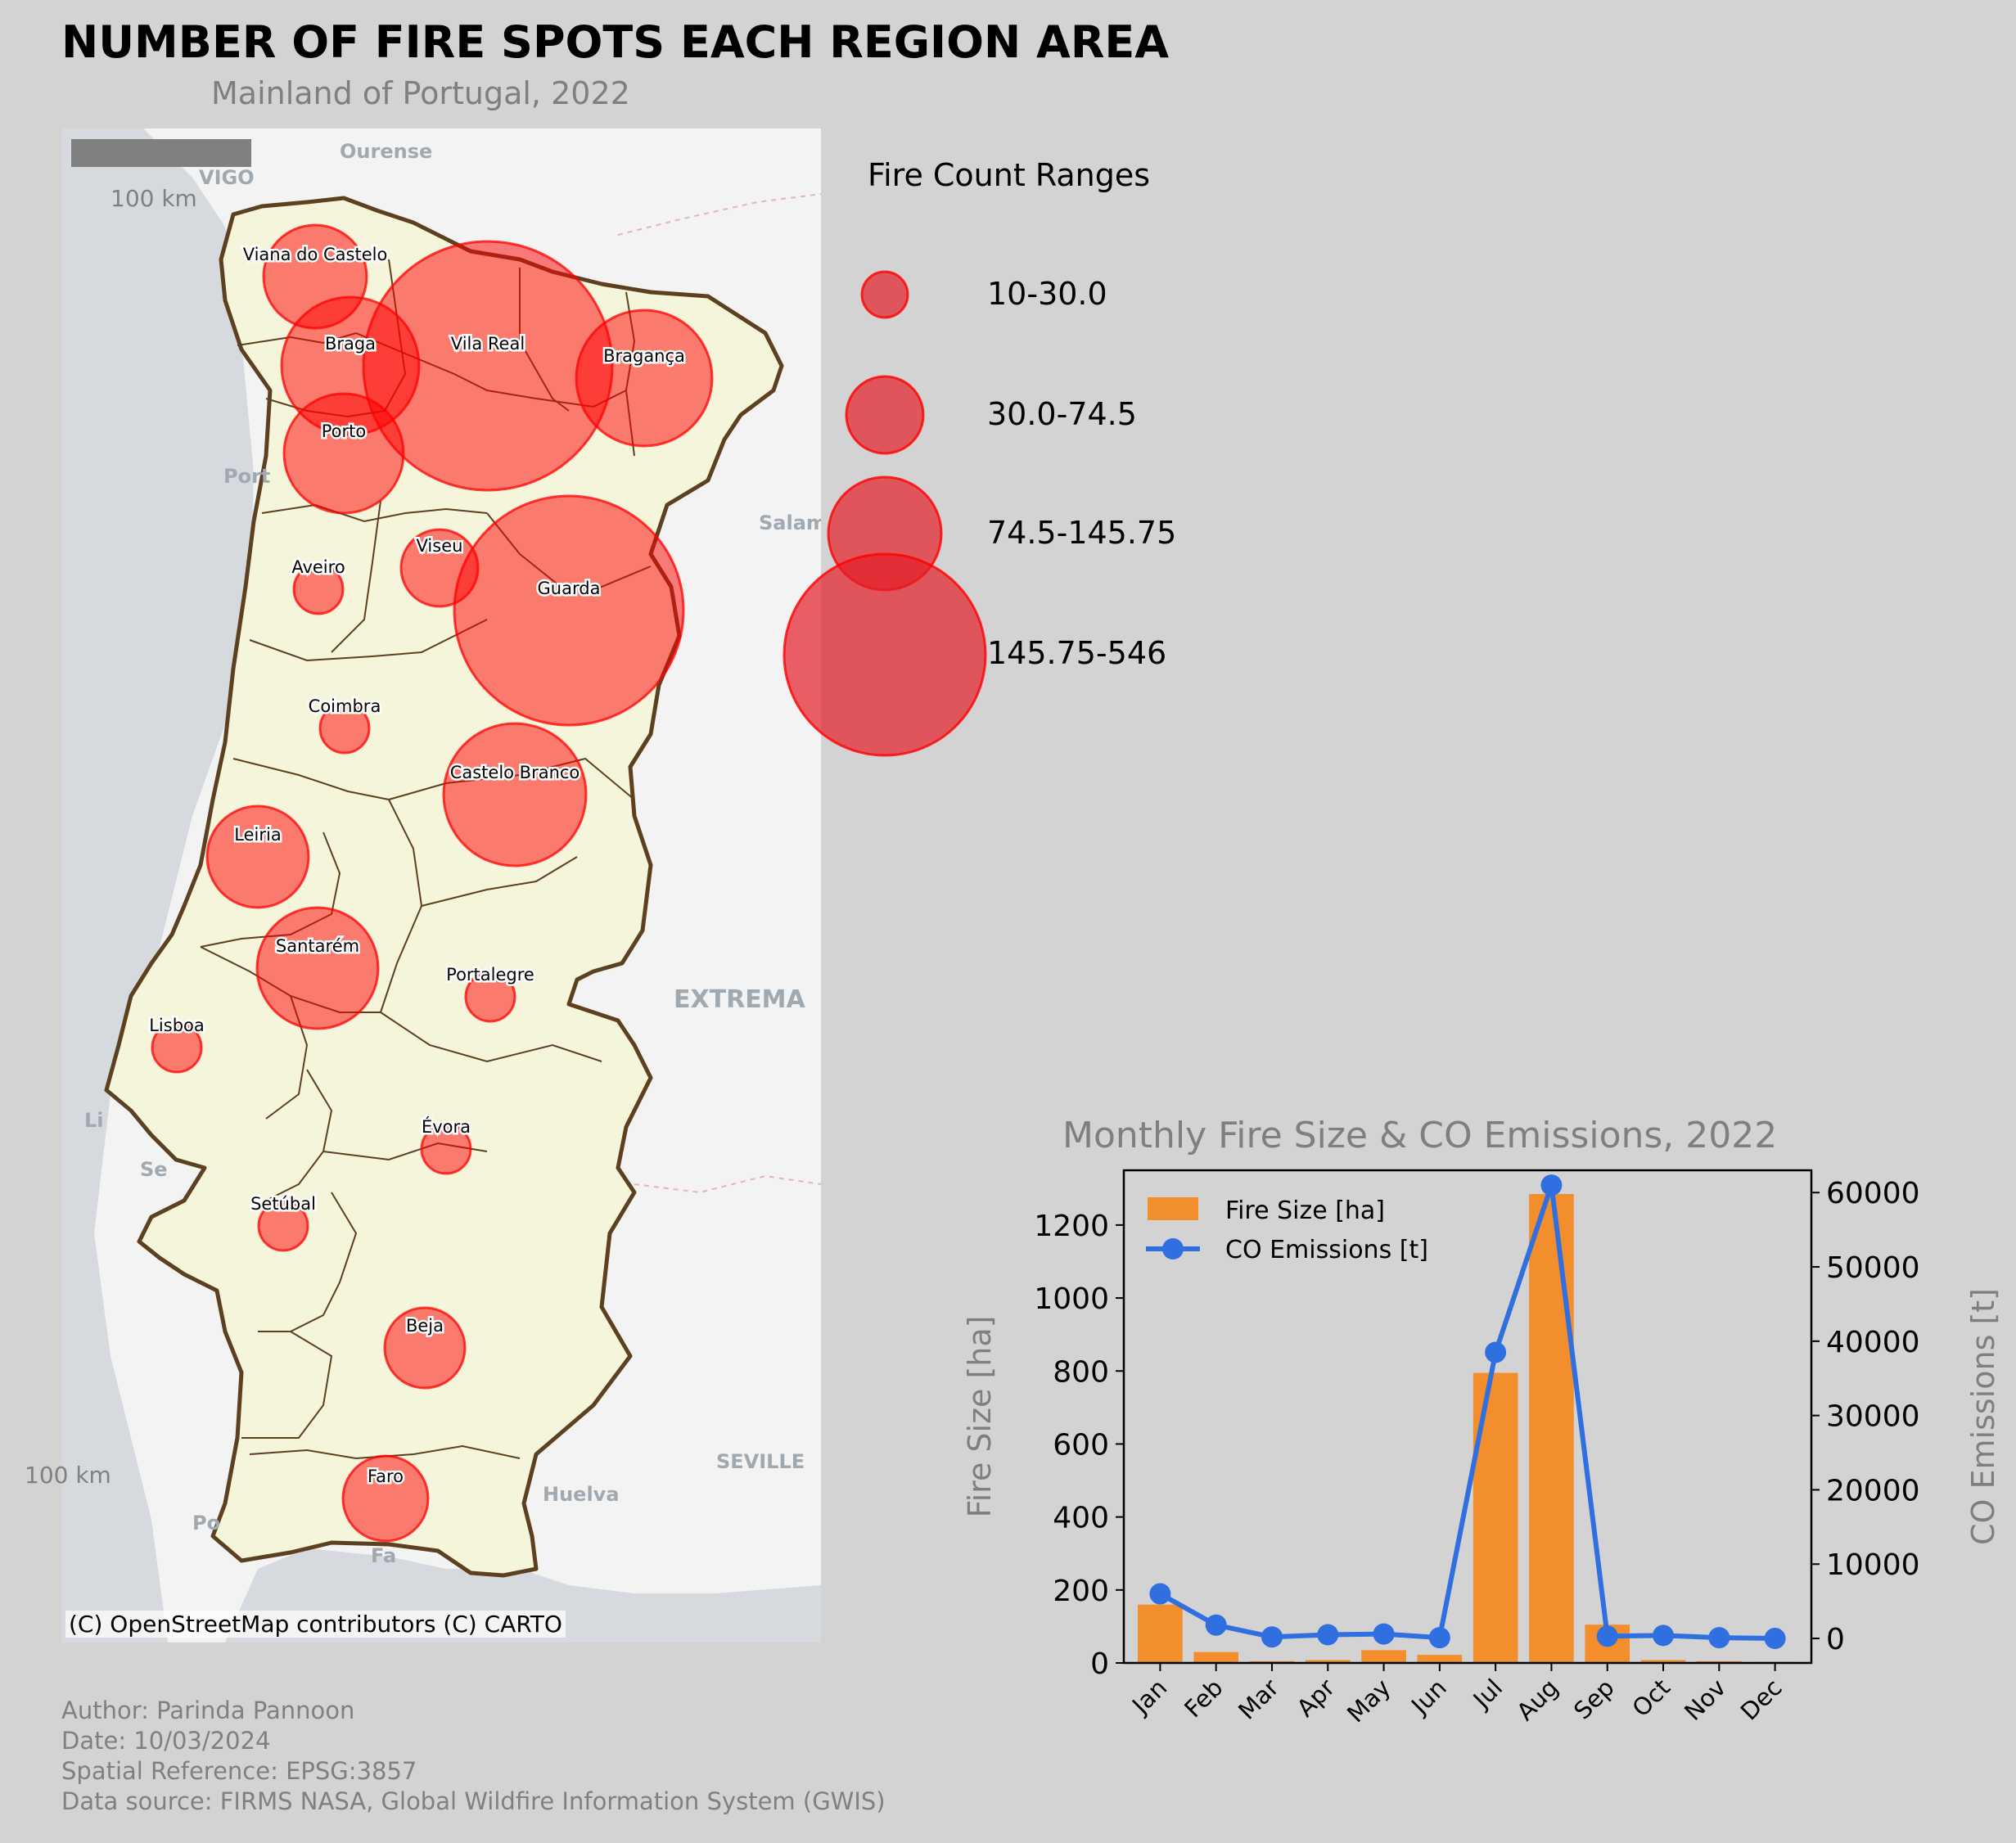 Image resolution: width=2016 pixels, height=1843 pixels. What do you see at coordinates (227, 177) in the screenshot?
I see `basemap-label: VIGO` at bounding box center [227, 177].